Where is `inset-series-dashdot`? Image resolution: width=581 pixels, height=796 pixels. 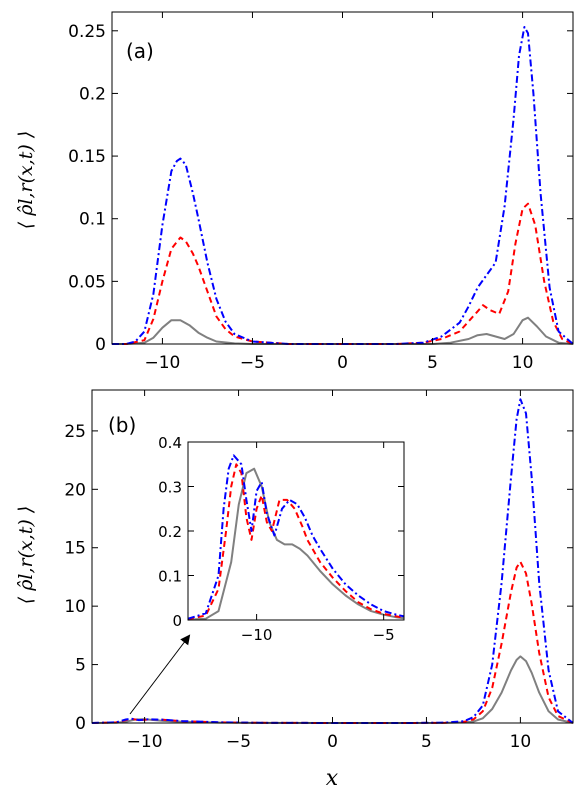 inset-series-dashdot is located at coordinates (296, 537).